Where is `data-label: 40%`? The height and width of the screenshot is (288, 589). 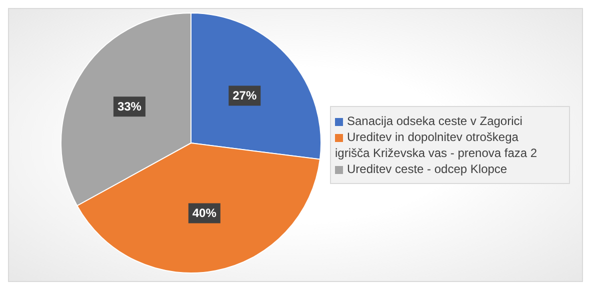
data-label: 40% is located at coordinates (204, 213).